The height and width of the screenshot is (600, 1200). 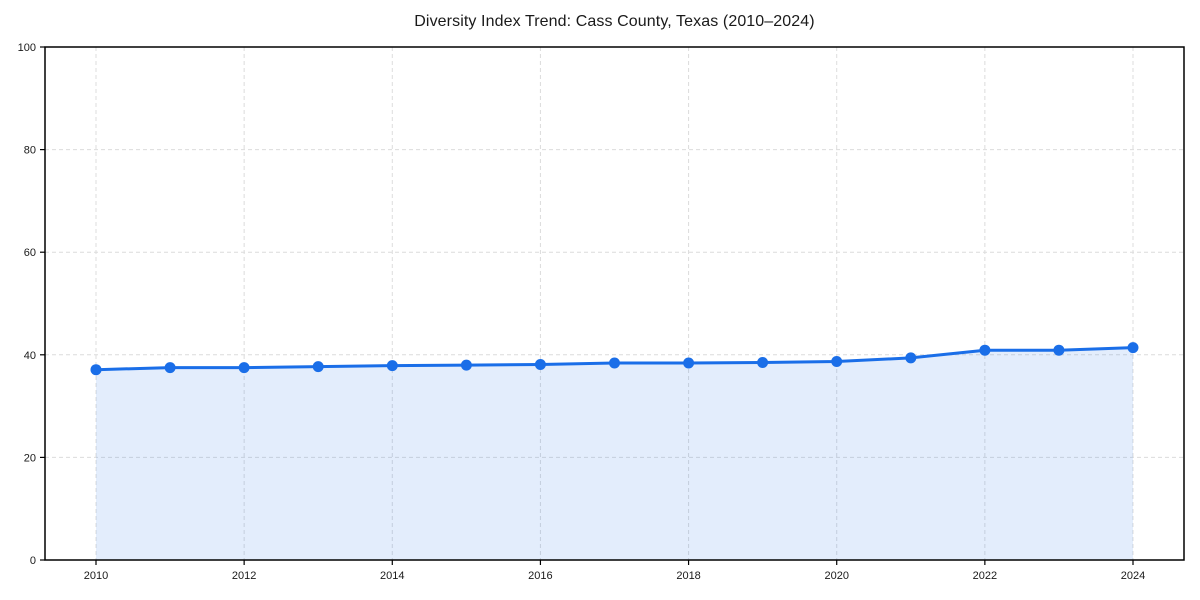 What do you see at coordinates (244, 368) in the screenshot?
I see `data-point-2012` at bounding box center [244, 368].